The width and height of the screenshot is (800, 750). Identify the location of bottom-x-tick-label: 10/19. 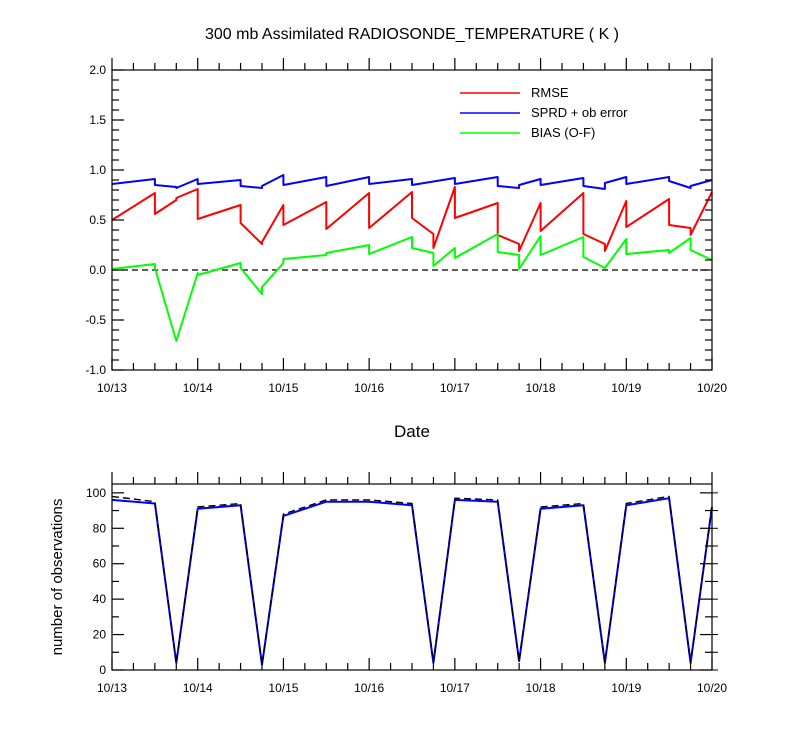
(626, 688).